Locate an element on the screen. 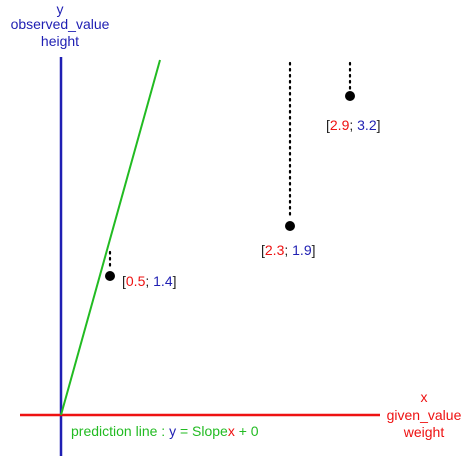 This screenshot has width=471, height=459. y-axis-label-name: observed_value is located at coordinates (60, 24).